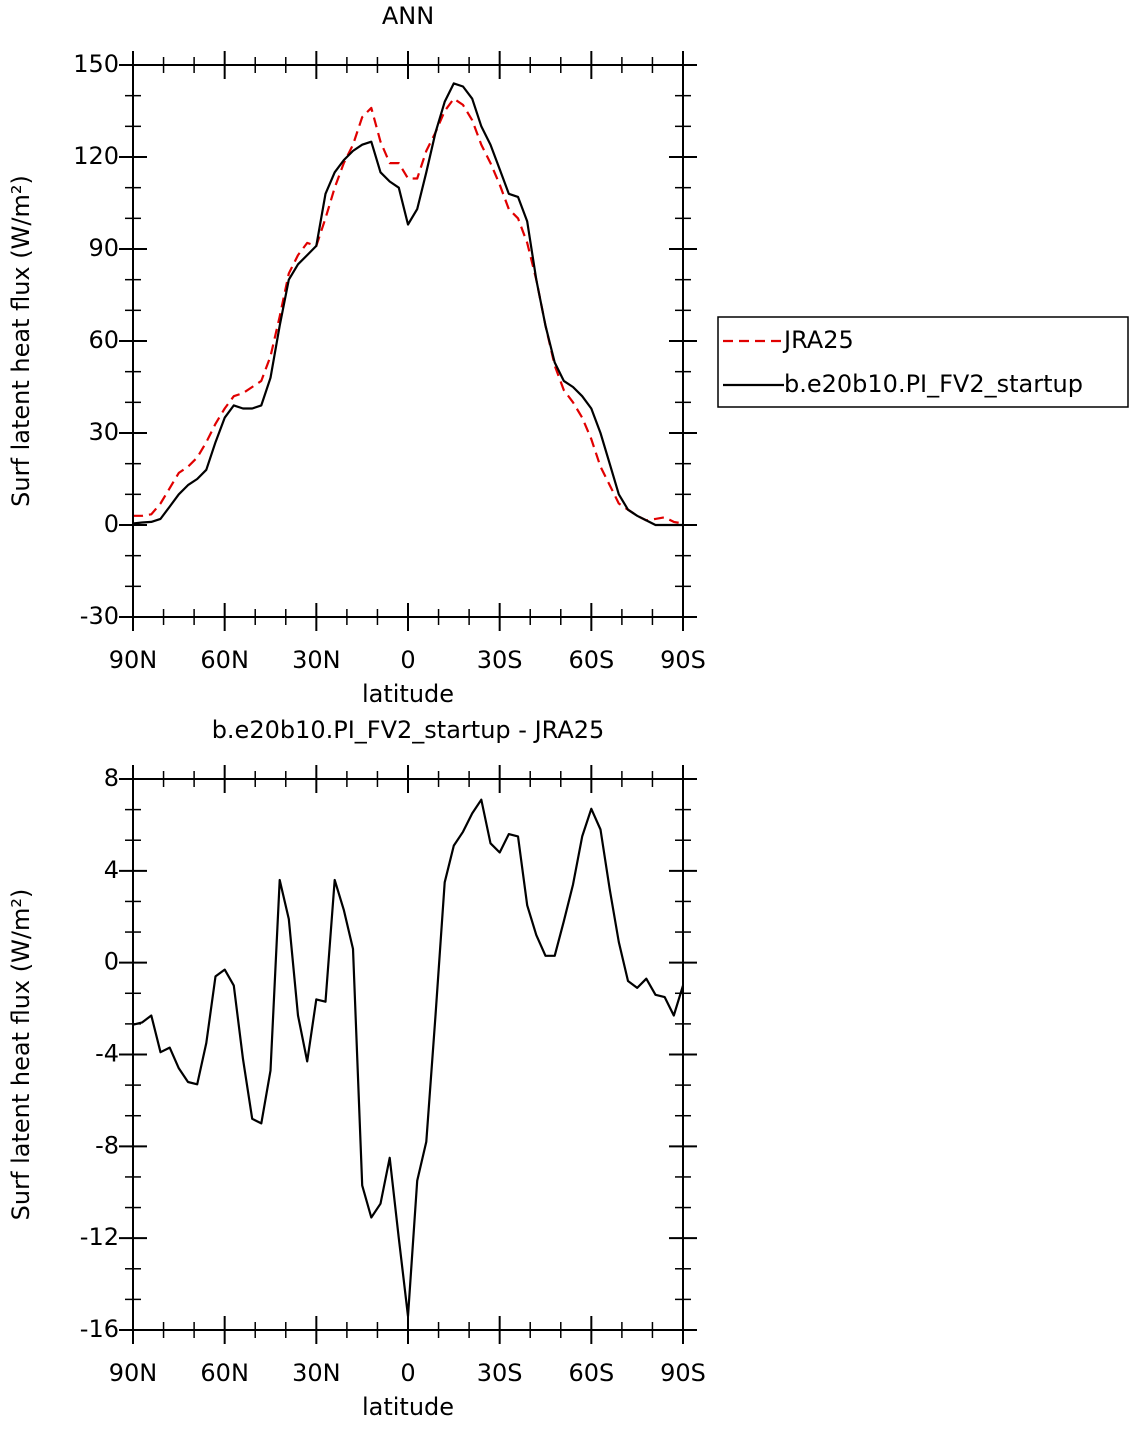 This screenshot has height=1429, width=1135. I want to click on y-tick-label: 90, so click(103, 248).